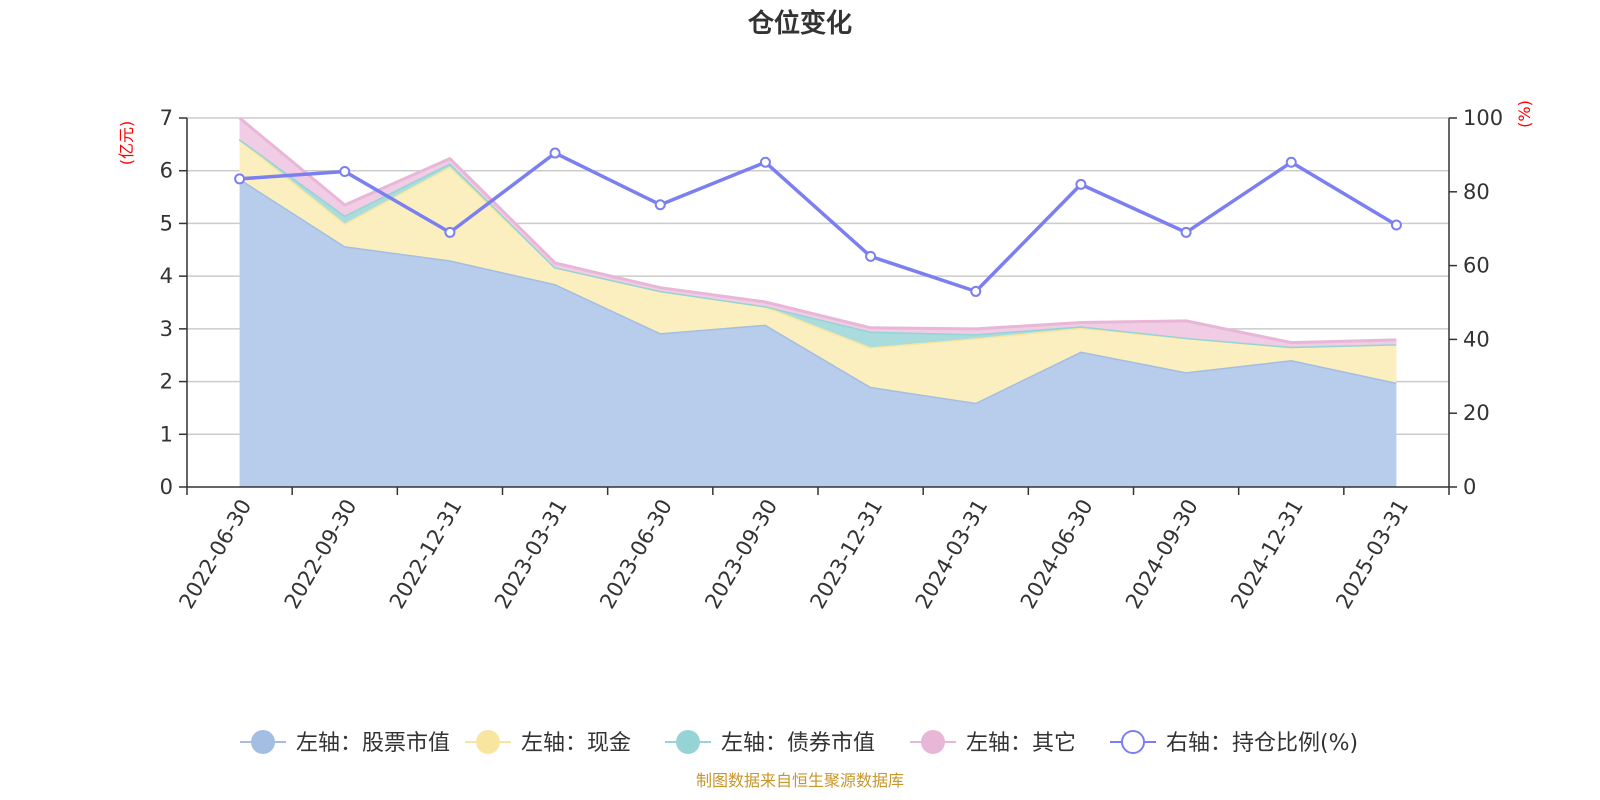 Image resolution: width=1600 pixels, height=800 pixels. I want to click on x-axis-tick-label: 2024-03-31, so click(952, 554).